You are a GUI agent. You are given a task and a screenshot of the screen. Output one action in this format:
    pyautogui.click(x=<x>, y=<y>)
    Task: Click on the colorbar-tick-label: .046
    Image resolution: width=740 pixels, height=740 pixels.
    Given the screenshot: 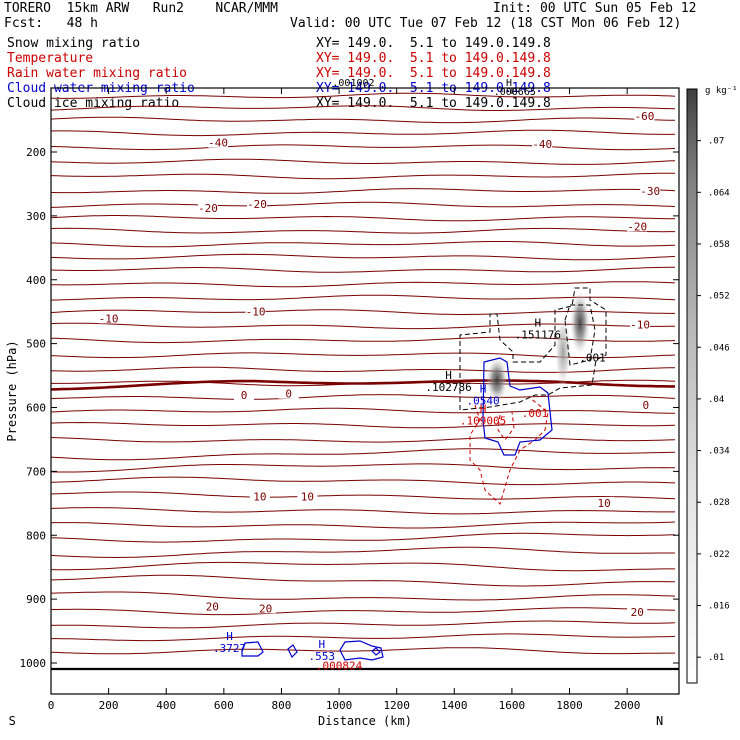 What is the action you would take?
    pyautogui.click(x=719, y=348)
    